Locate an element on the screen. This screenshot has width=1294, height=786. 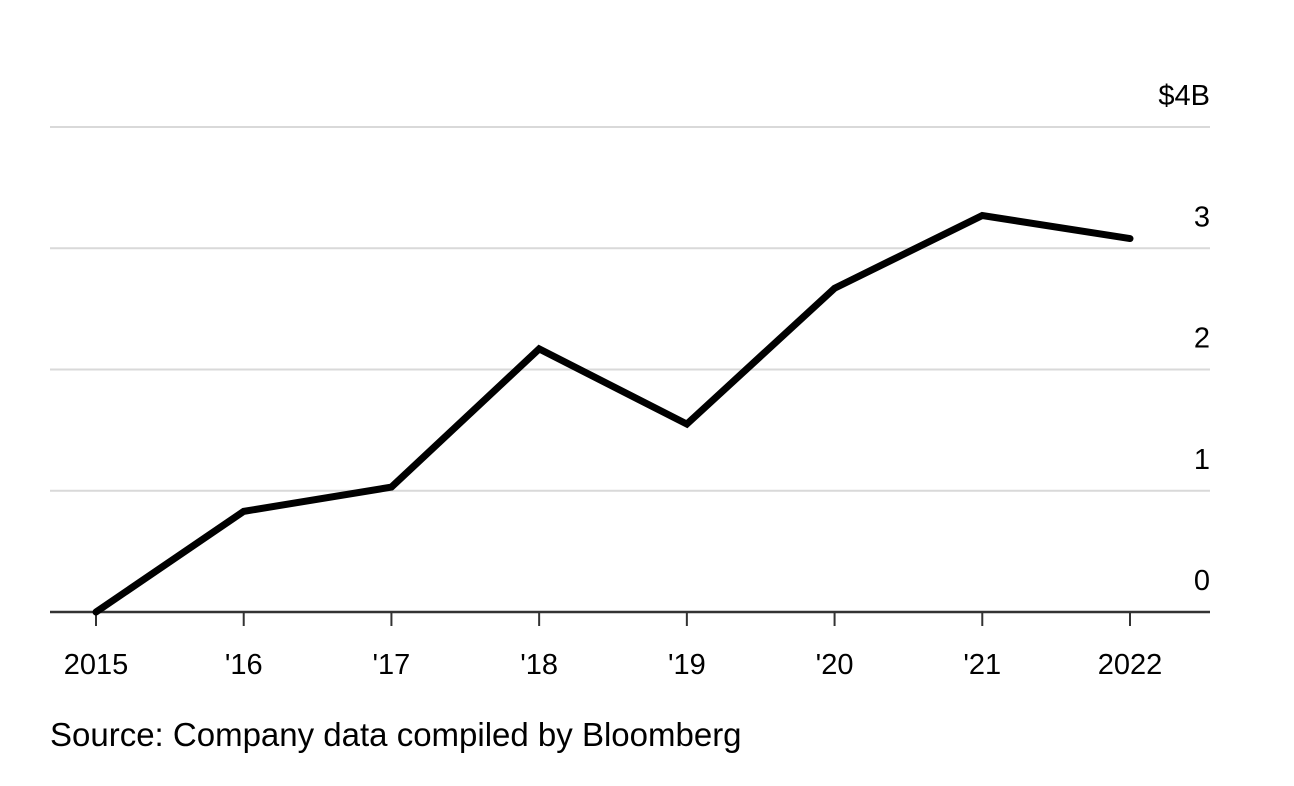
y-tick-label: $4B is located at coordinates (1184, 96).